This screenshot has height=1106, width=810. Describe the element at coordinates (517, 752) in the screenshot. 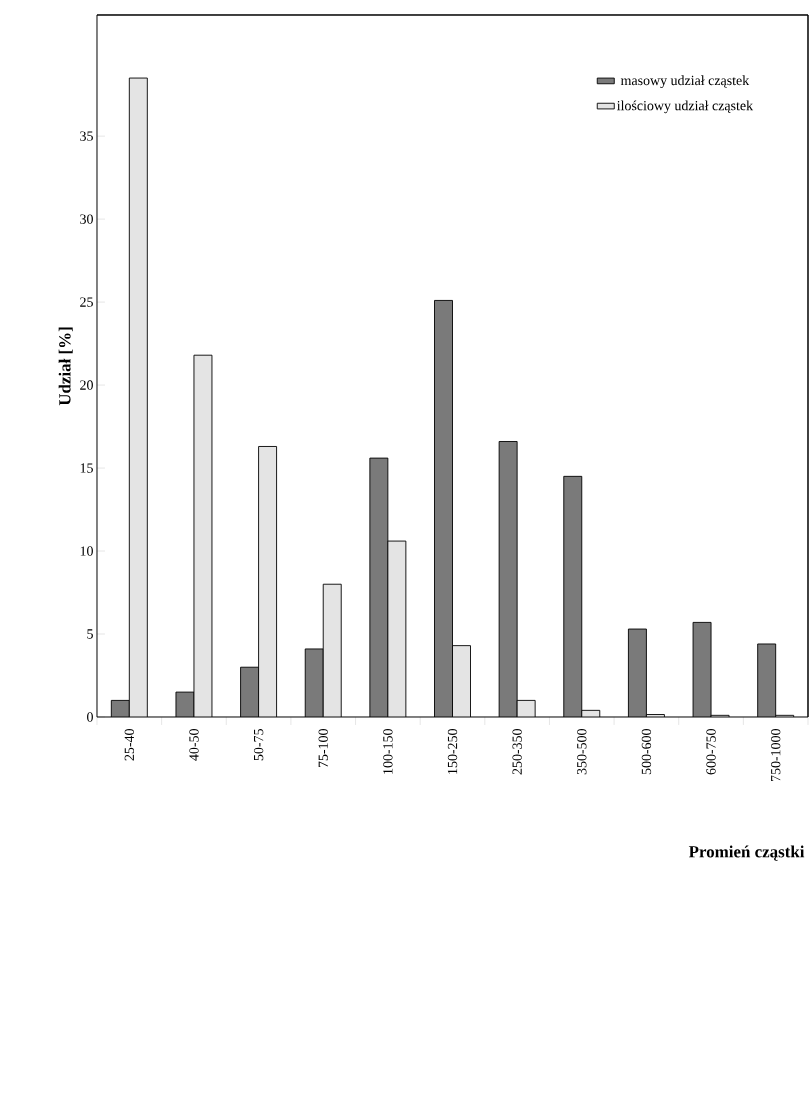

I see `x-tick-label: 250-350` at that location.